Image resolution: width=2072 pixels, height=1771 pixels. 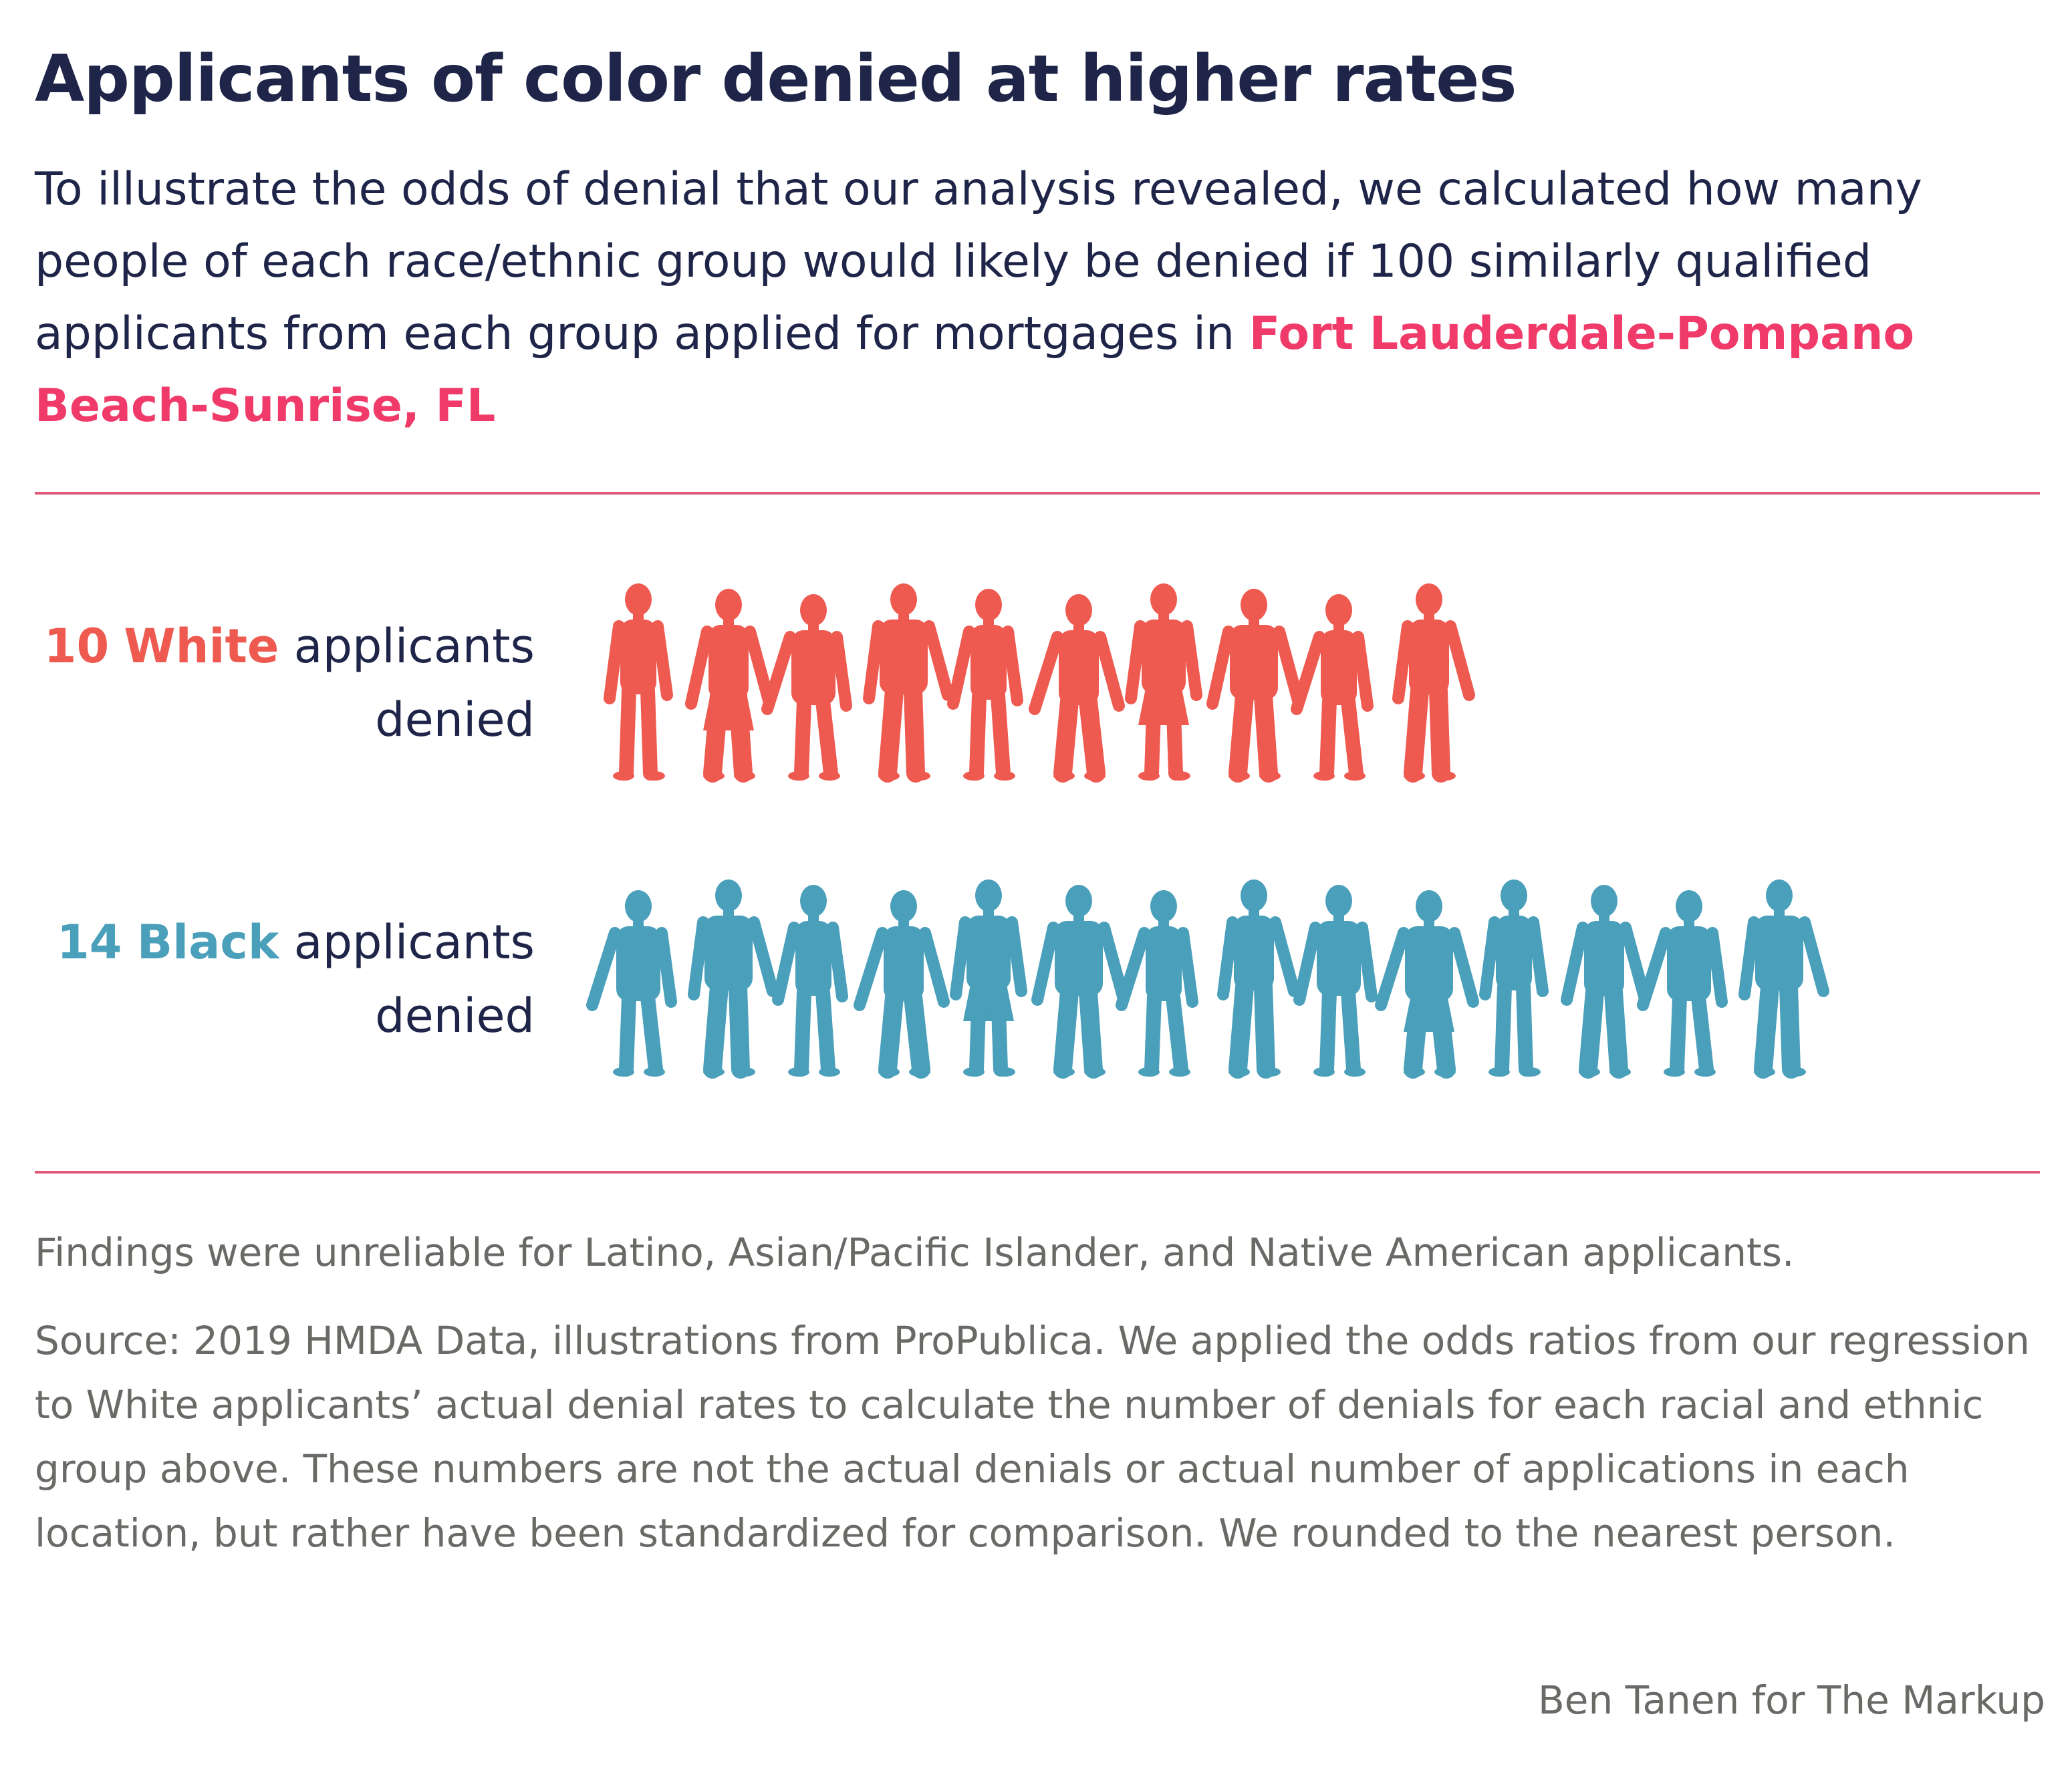 I want to click on white-count-label: 10, so click(x=76, y=646).